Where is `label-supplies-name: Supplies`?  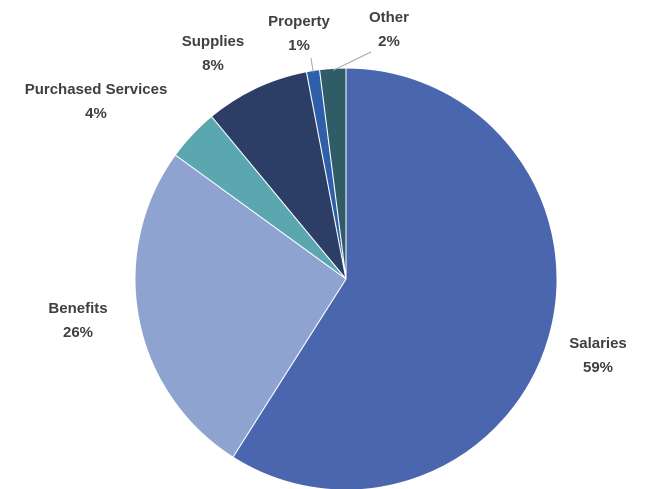 label-supplies-name: Supplies is located at coordinates (213, 41).